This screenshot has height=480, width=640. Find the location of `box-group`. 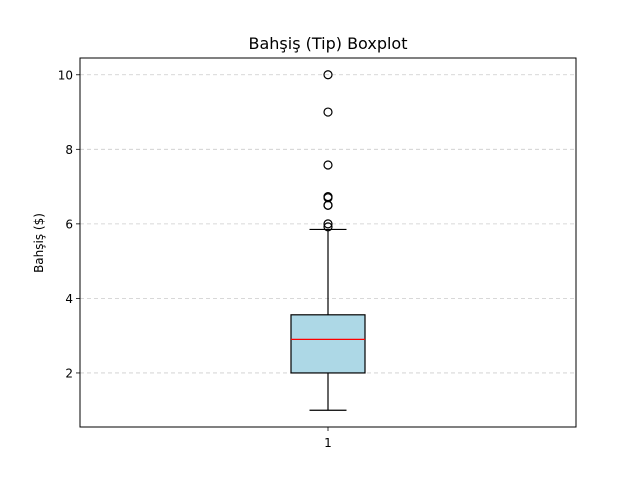

box-group is located at coordinates (328, 240).